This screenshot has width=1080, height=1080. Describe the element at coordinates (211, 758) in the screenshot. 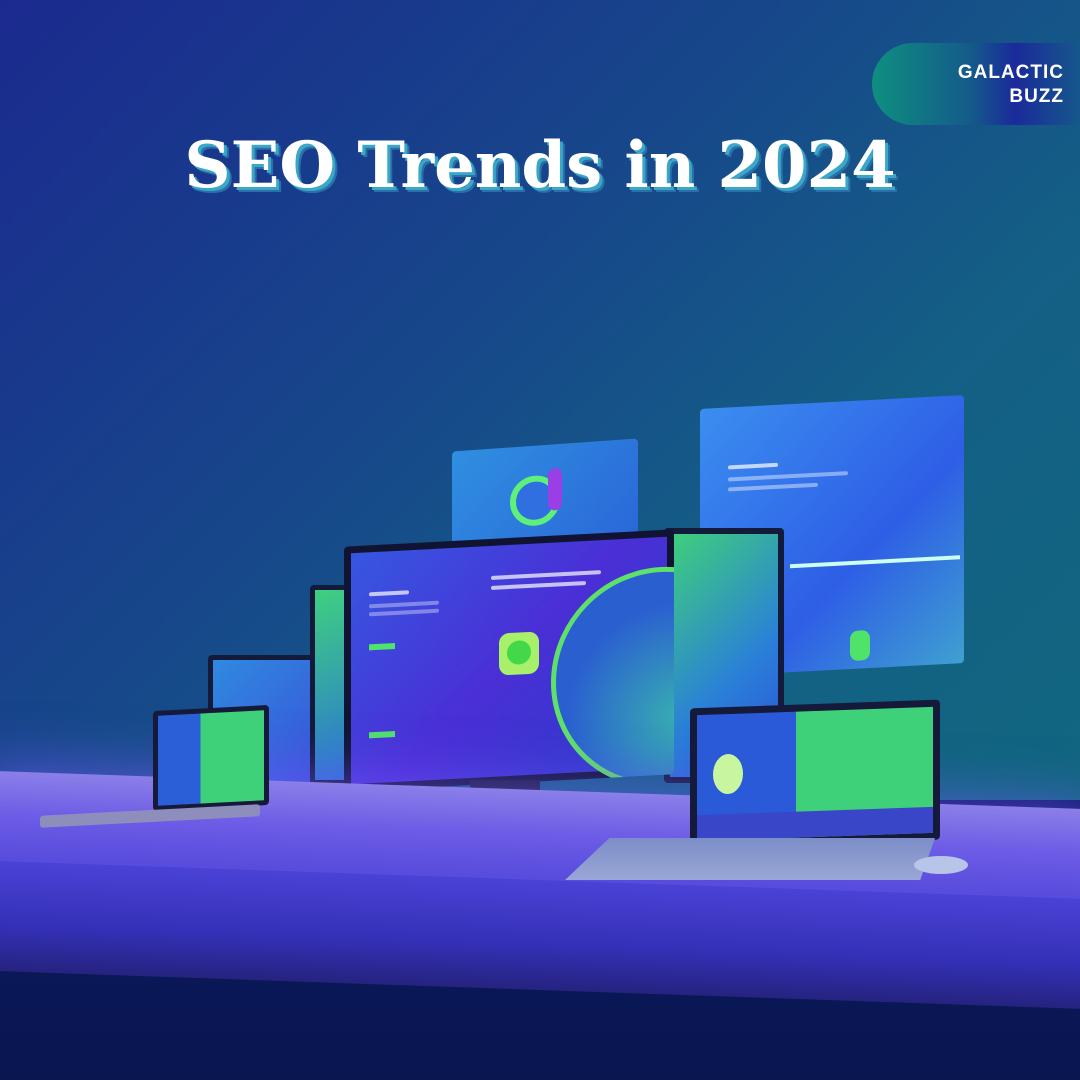

I see `laptop-left` at that location.